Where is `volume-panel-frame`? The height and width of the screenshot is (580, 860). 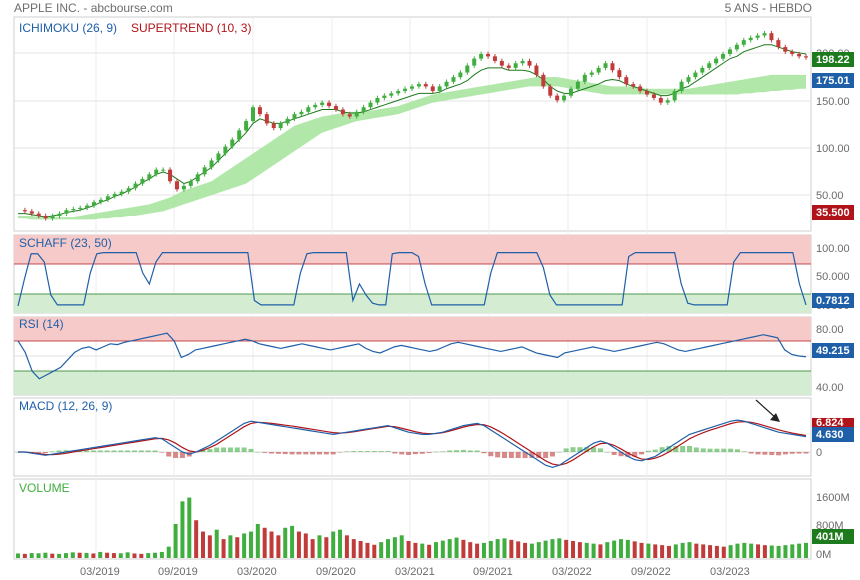 volume-panel-frame is located at coordinates (412, 519).